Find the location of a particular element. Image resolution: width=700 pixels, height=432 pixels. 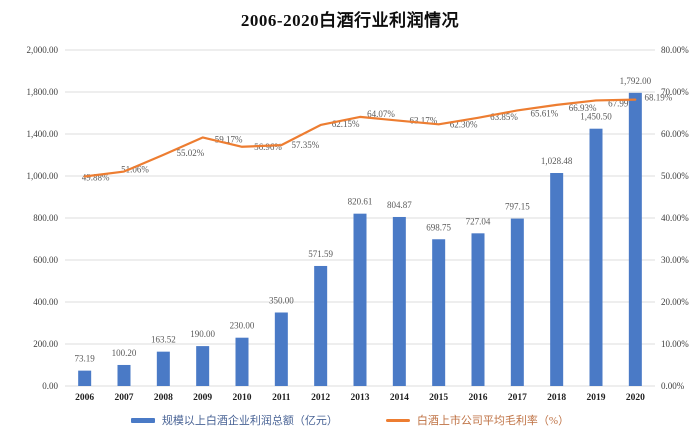

right-axis-tick-label: 30.00% is located at coordinates (675, 260).